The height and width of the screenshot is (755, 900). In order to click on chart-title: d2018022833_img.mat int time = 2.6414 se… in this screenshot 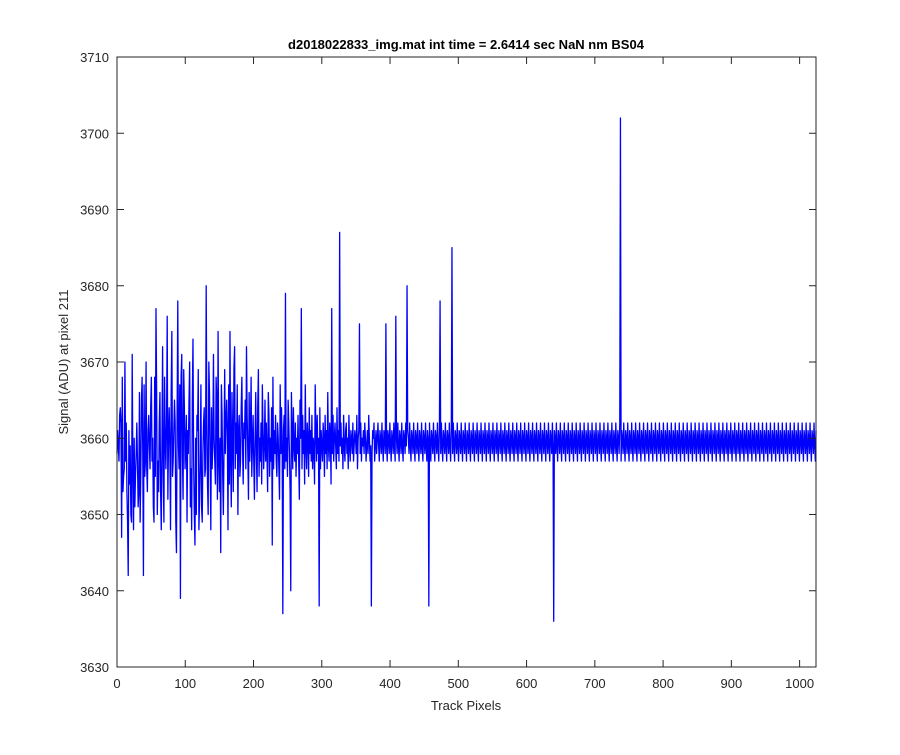, I will do `click(466, 44)`.